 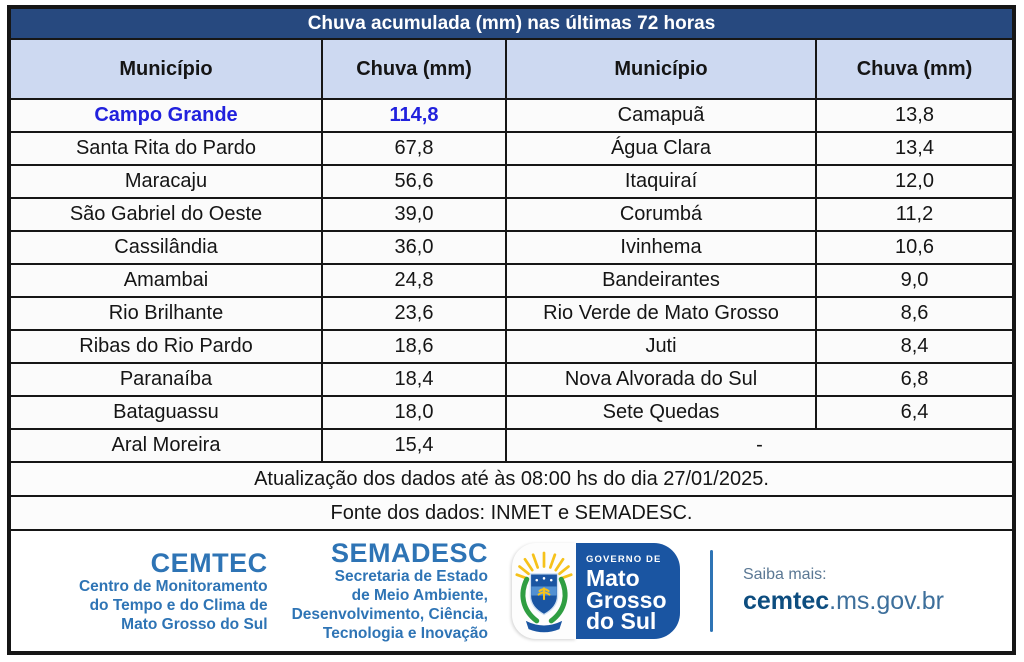 I want to click on chuva-cell: 12,0, so click(x=914, y=182).